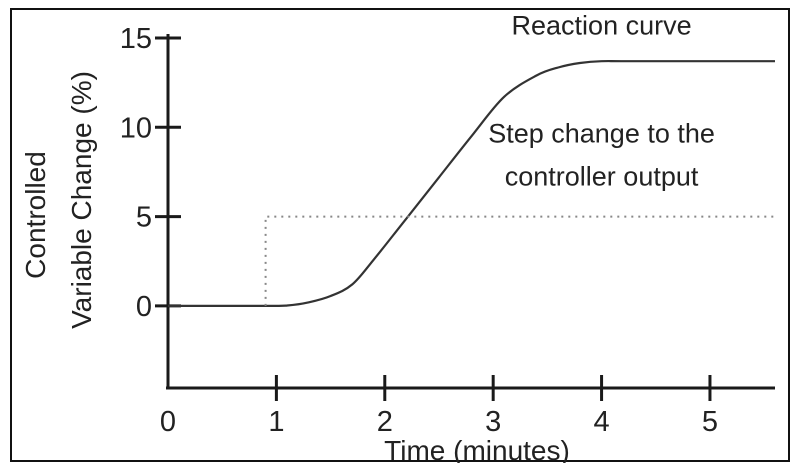 This screenshot has width=793, height=468. I want to click on x-tick-label: 4, so click(602, 422).